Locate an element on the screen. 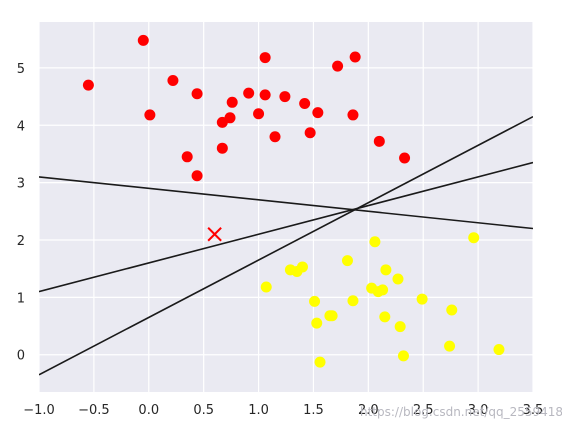 Image resolution: width=562 pixels, height=430 pixels. separating-line is located at coordinates (286, 203).